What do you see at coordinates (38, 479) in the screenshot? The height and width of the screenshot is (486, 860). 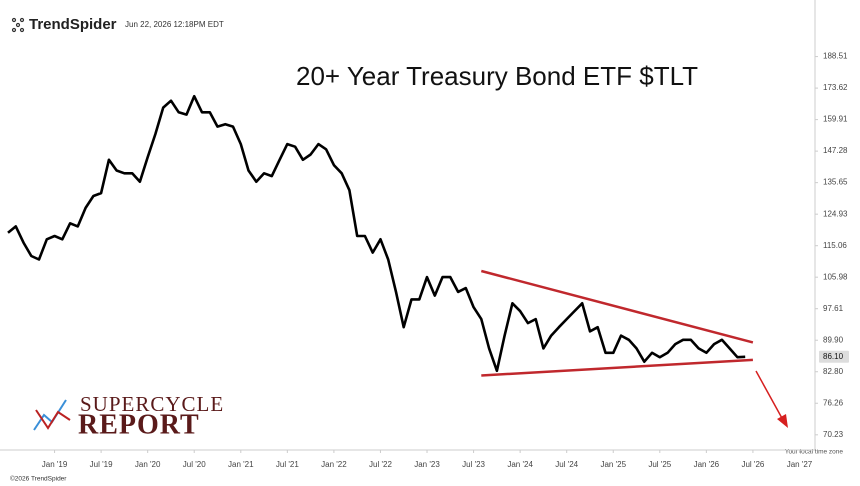 I see `copyright: ©2026 TrendSpider` at bounding box center [38, 479].